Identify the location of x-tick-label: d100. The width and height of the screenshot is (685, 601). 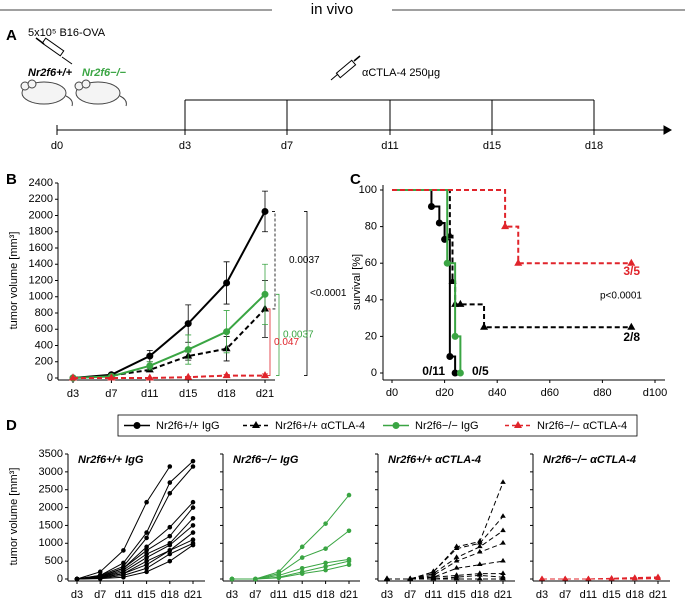
(655, 393).